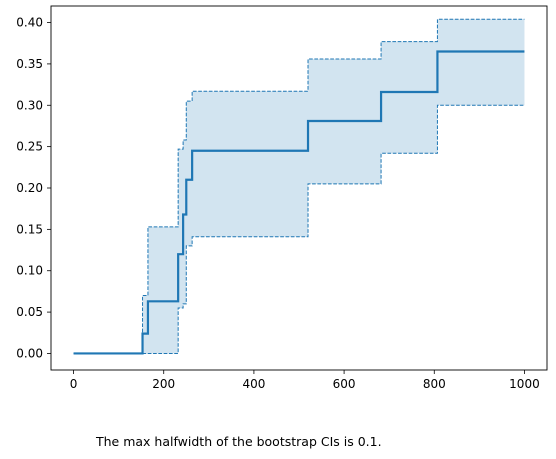 The image size is (556, 459). What do you see at coordinates (29, 23) in the screenshot?
I see `y-tick-label: 0.40` at bounding box center [29, 23].